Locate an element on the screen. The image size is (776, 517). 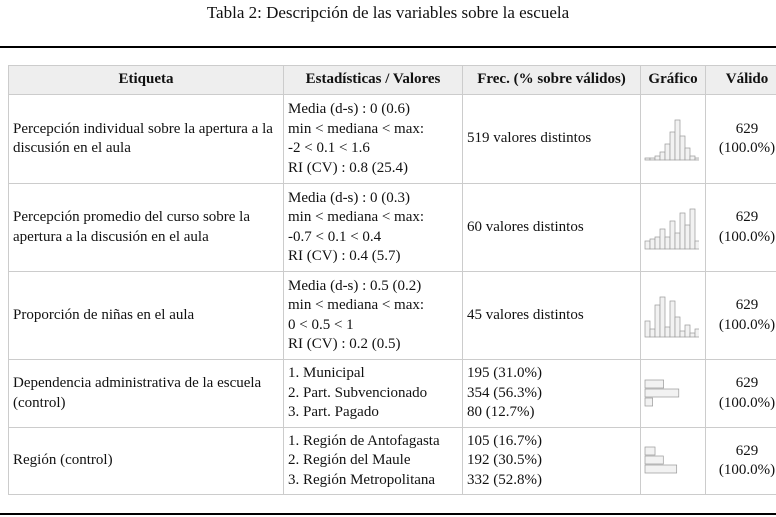
freq-cell: 519 valores distintos is located at coordinates (551, 139).